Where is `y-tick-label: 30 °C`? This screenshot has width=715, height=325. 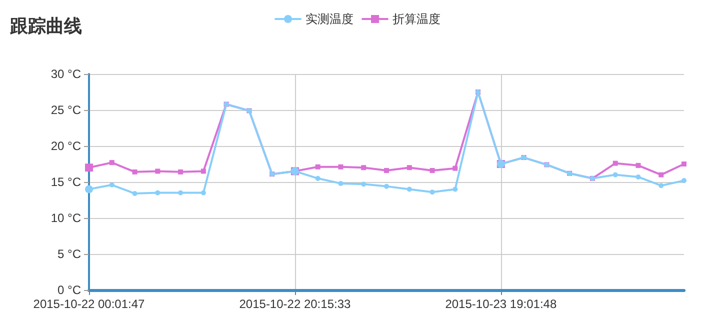
y-tick-label: 30 °C is located at coordinates (66, 74).